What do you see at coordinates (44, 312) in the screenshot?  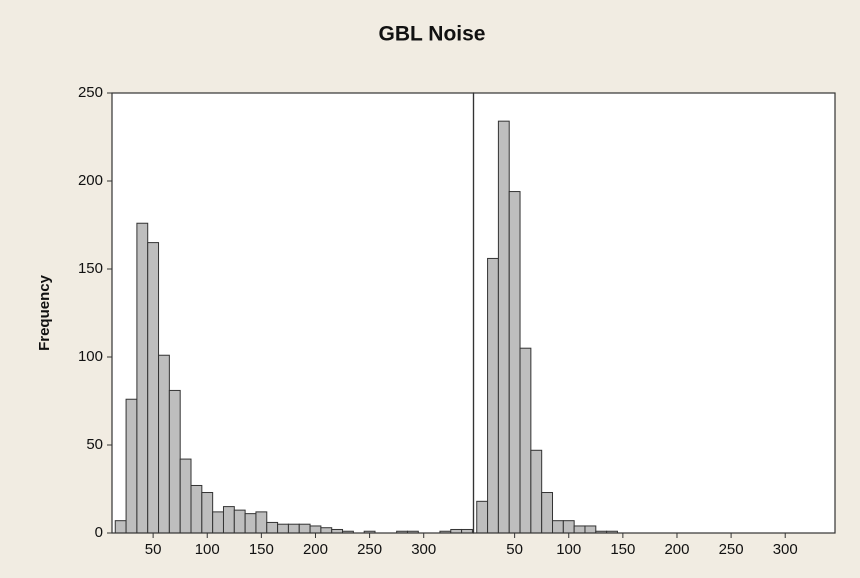 I see `y-axis-label: Frequency` at bounding box center [44, 312].